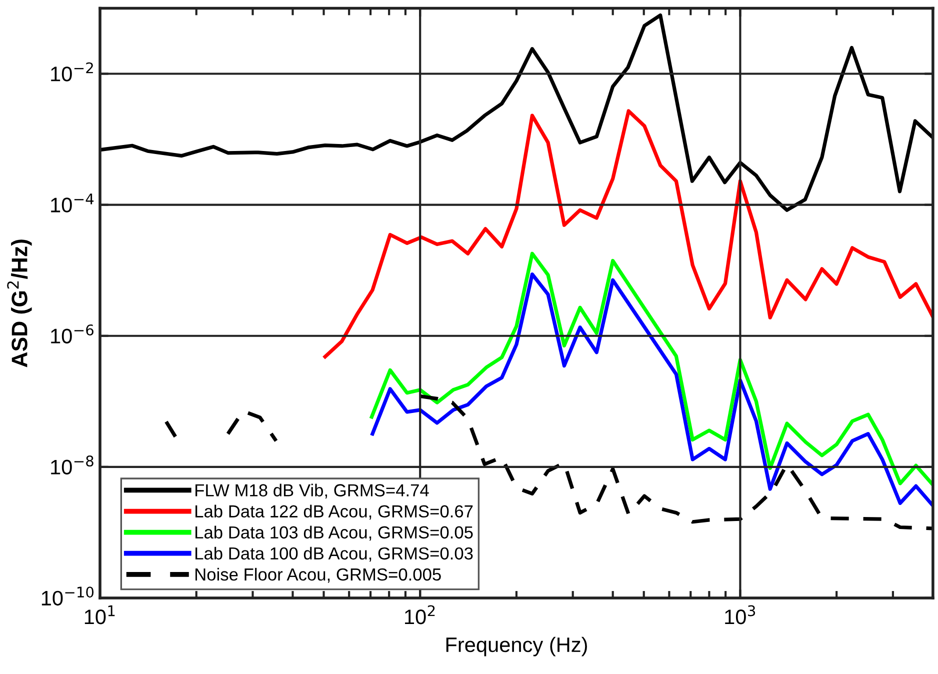 This screenshot has height=674, width=938. Describe the element at coordinates (516, 646) in the screenshot. I see `x-axis-title: Frequency (Hz)` at that location.